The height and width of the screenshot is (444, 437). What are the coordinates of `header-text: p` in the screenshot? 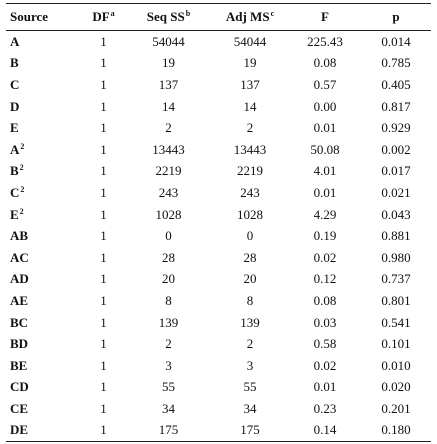 It's located at (396, 16).